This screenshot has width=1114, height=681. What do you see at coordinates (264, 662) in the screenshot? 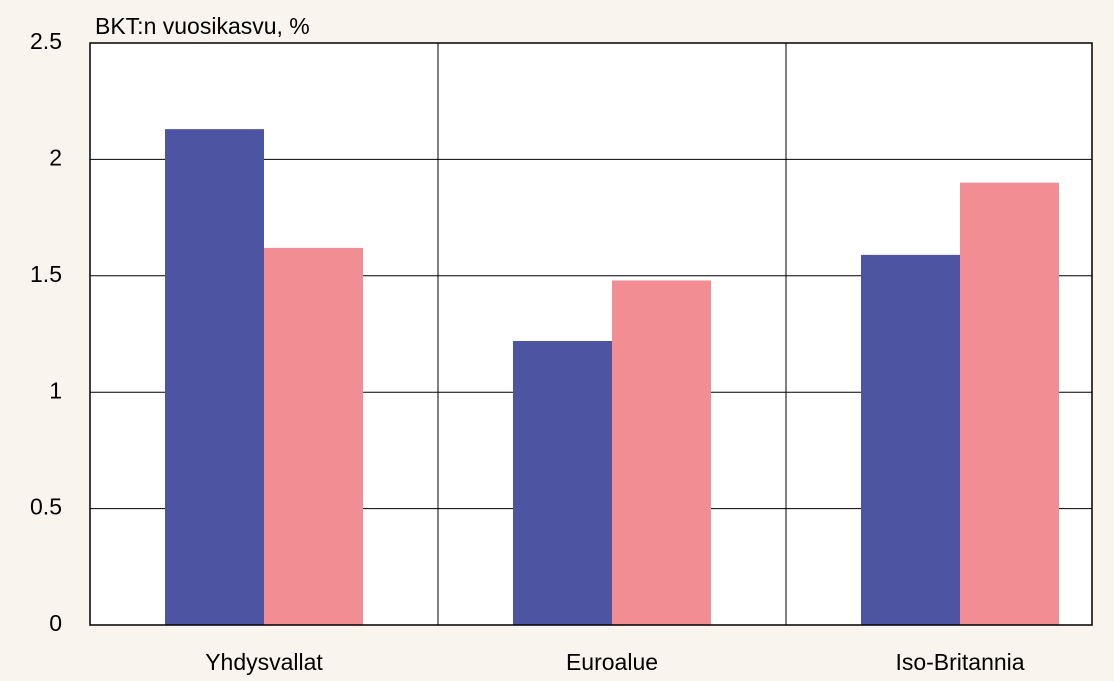
I see `x-tick-label: Yhdysvallat` at bounding box center [264, 662].